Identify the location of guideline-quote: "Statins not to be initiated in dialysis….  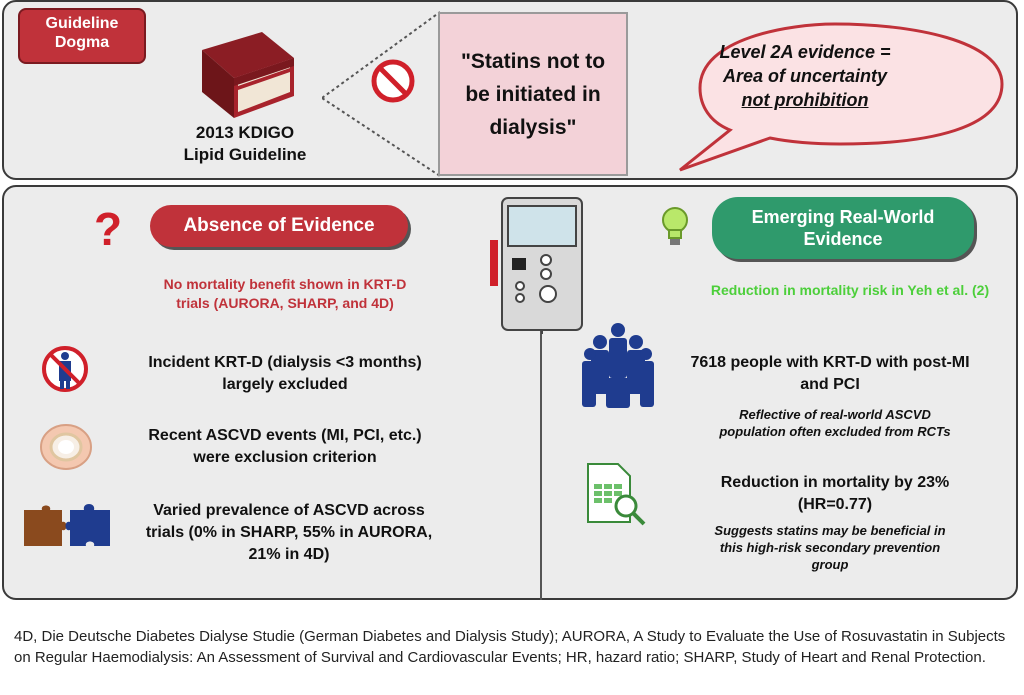
(533, 94).